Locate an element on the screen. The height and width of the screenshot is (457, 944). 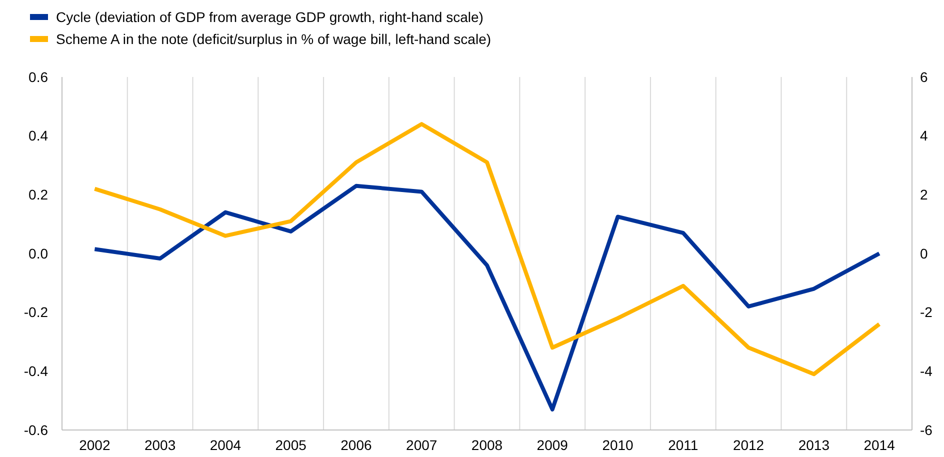
legend-label: Scheme A in the note (deficit/surplus in % of wage bill, left-hand scale) is located at coordinates (274, 38).